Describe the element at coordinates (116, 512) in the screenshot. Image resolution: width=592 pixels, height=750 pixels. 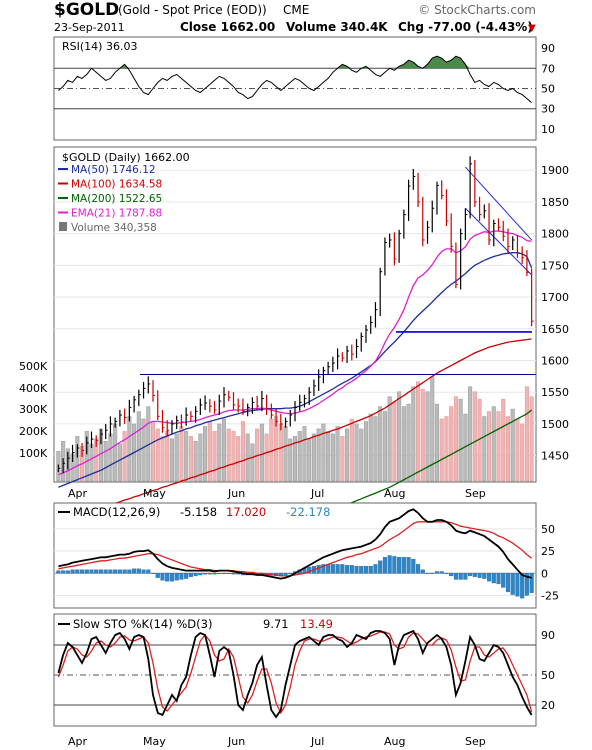
I see `macd-legend-label: MACD(12,26,9)` at that location.